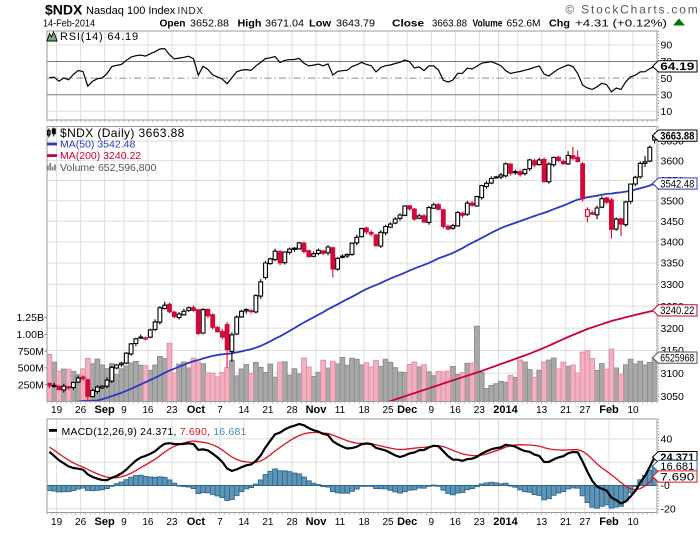 Image resolution: width=700 pixels, height=535 pixels. I want to click on svg-text: 40, so click(667, 440).